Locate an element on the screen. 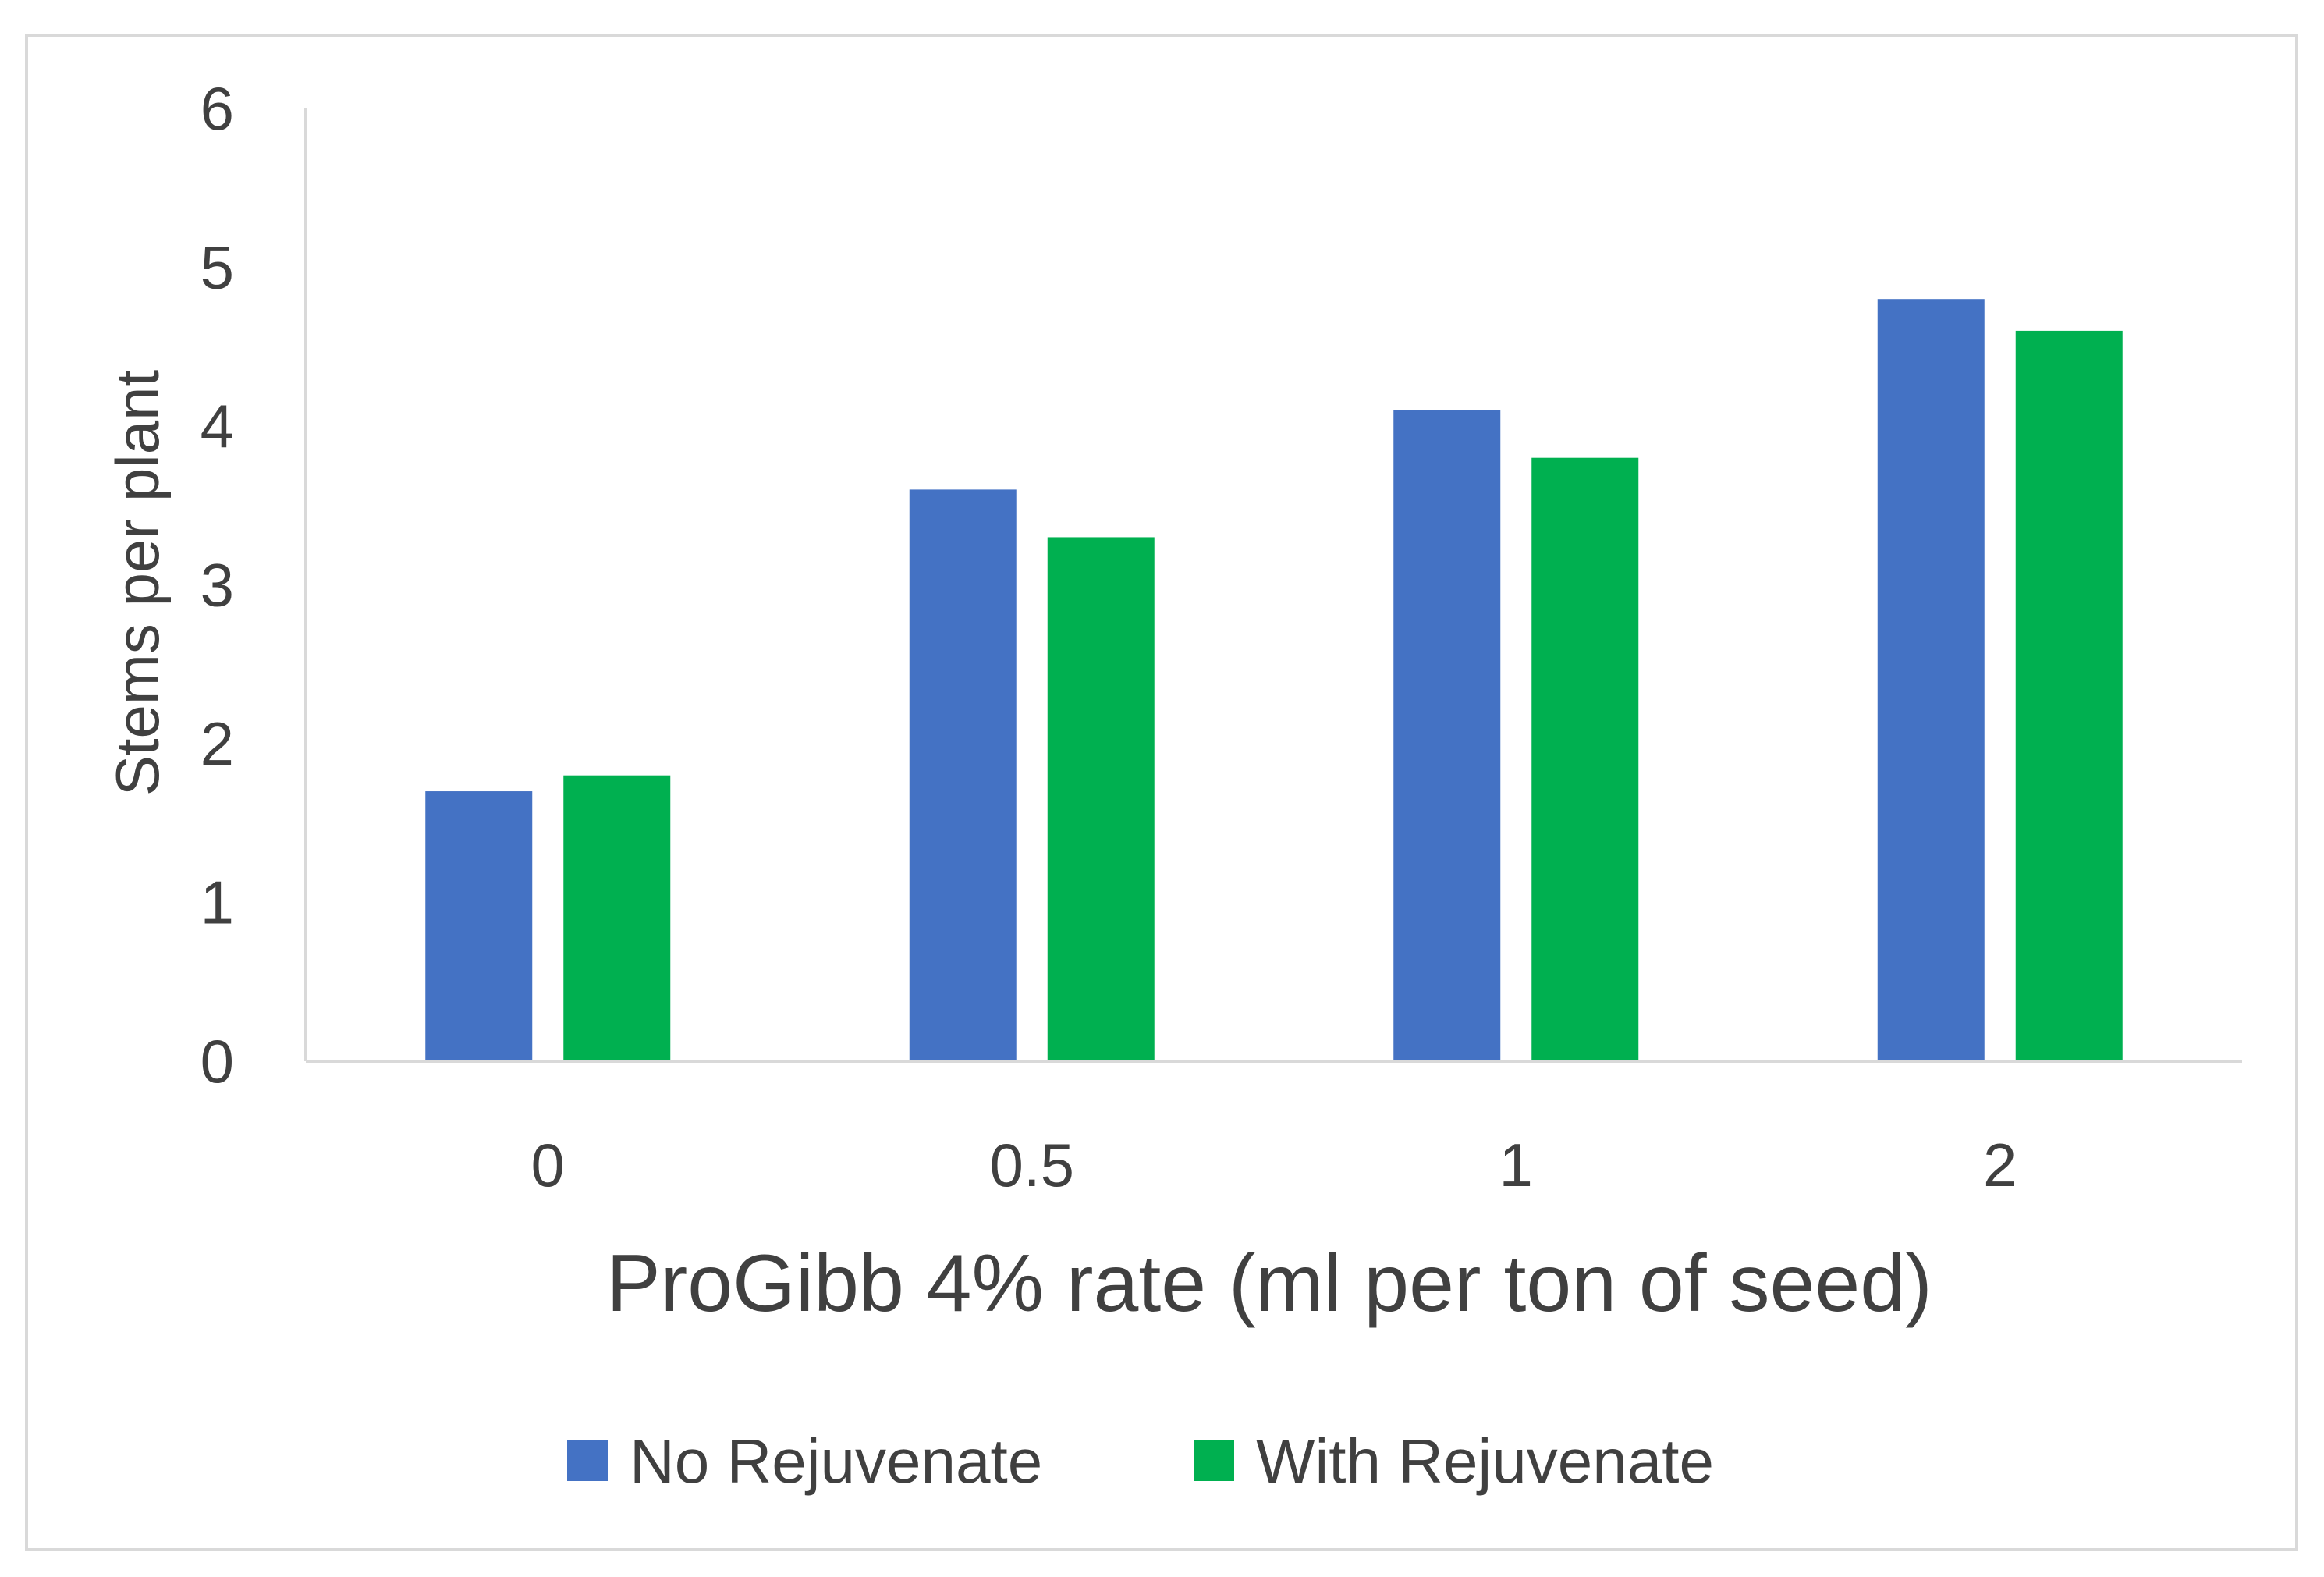 This screenshot has height=1577, width=2324. y-tick-labels: 0 1 2 3 4 5 6 is located at coordinates (217, 585).